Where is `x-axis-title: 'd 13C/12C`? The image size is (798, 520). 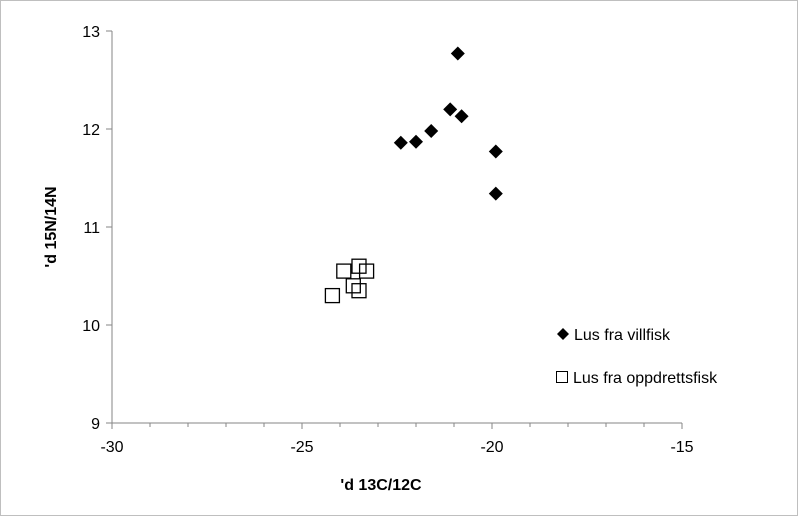
x-axis-title: 'd 13C/12C is located at coordinates (381, 485).